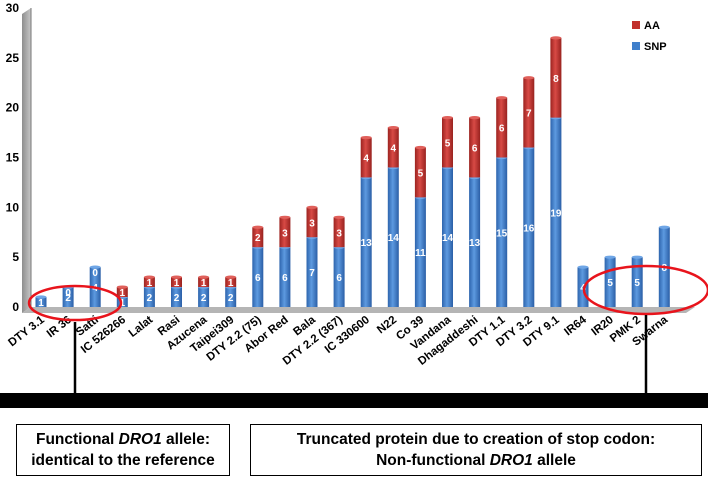 Image resolution: width=708 pixels, height=480 pixels. Describe the element at coordinates (636, 25) in the screenshot. I see `legend-swatch-aa` at that location.